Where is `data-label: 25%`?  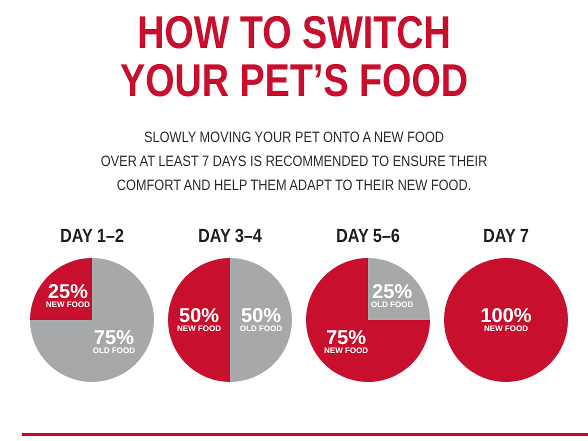
data-label: 25% is located at coordinates (392, 291).